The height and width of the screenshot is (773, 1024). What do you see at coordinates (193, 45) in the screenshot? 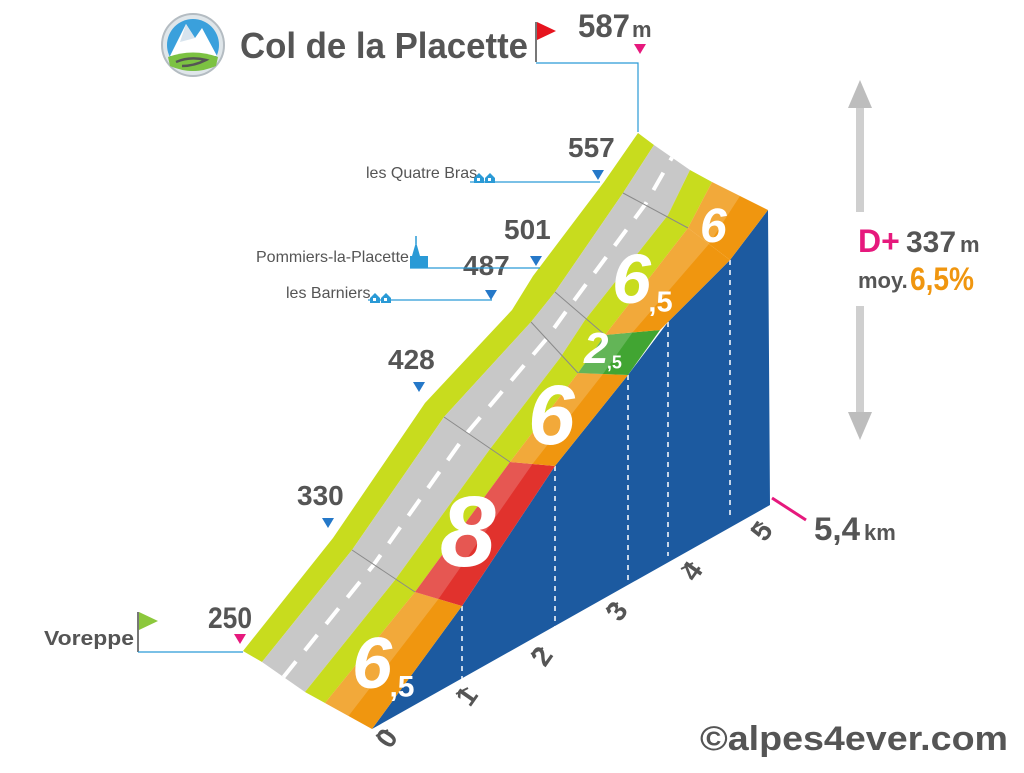
I see `mountain-road-logo-icon` at bounding box center [193, 45].